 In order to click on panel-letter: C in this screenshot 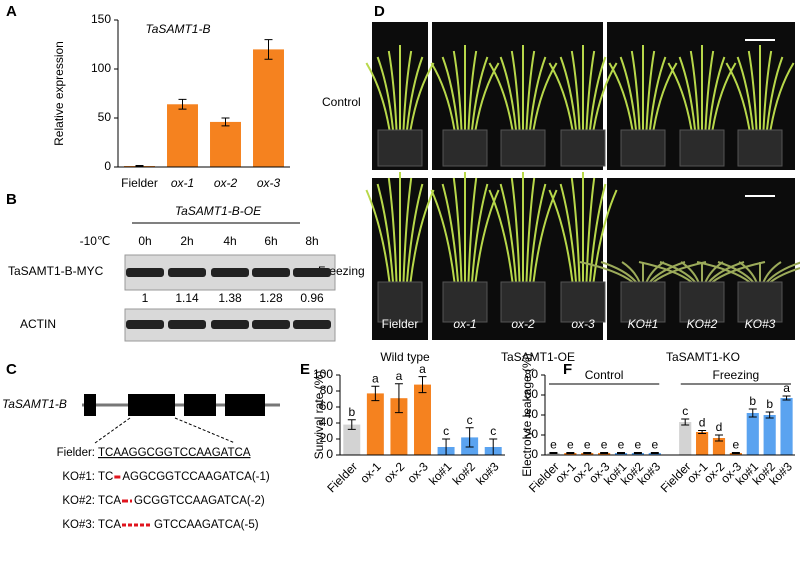, I will do `click(11, 369)`.